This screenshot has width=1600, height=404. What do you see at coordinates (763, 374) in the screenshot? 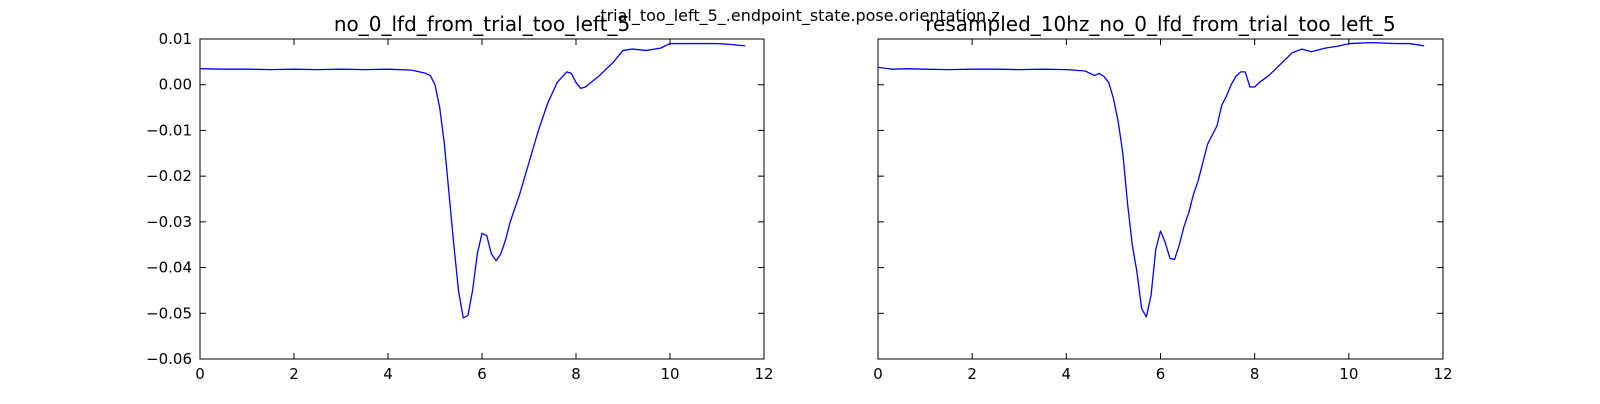
I see `chart-0-xtick-label: 12` at bounding box center [763, 374].